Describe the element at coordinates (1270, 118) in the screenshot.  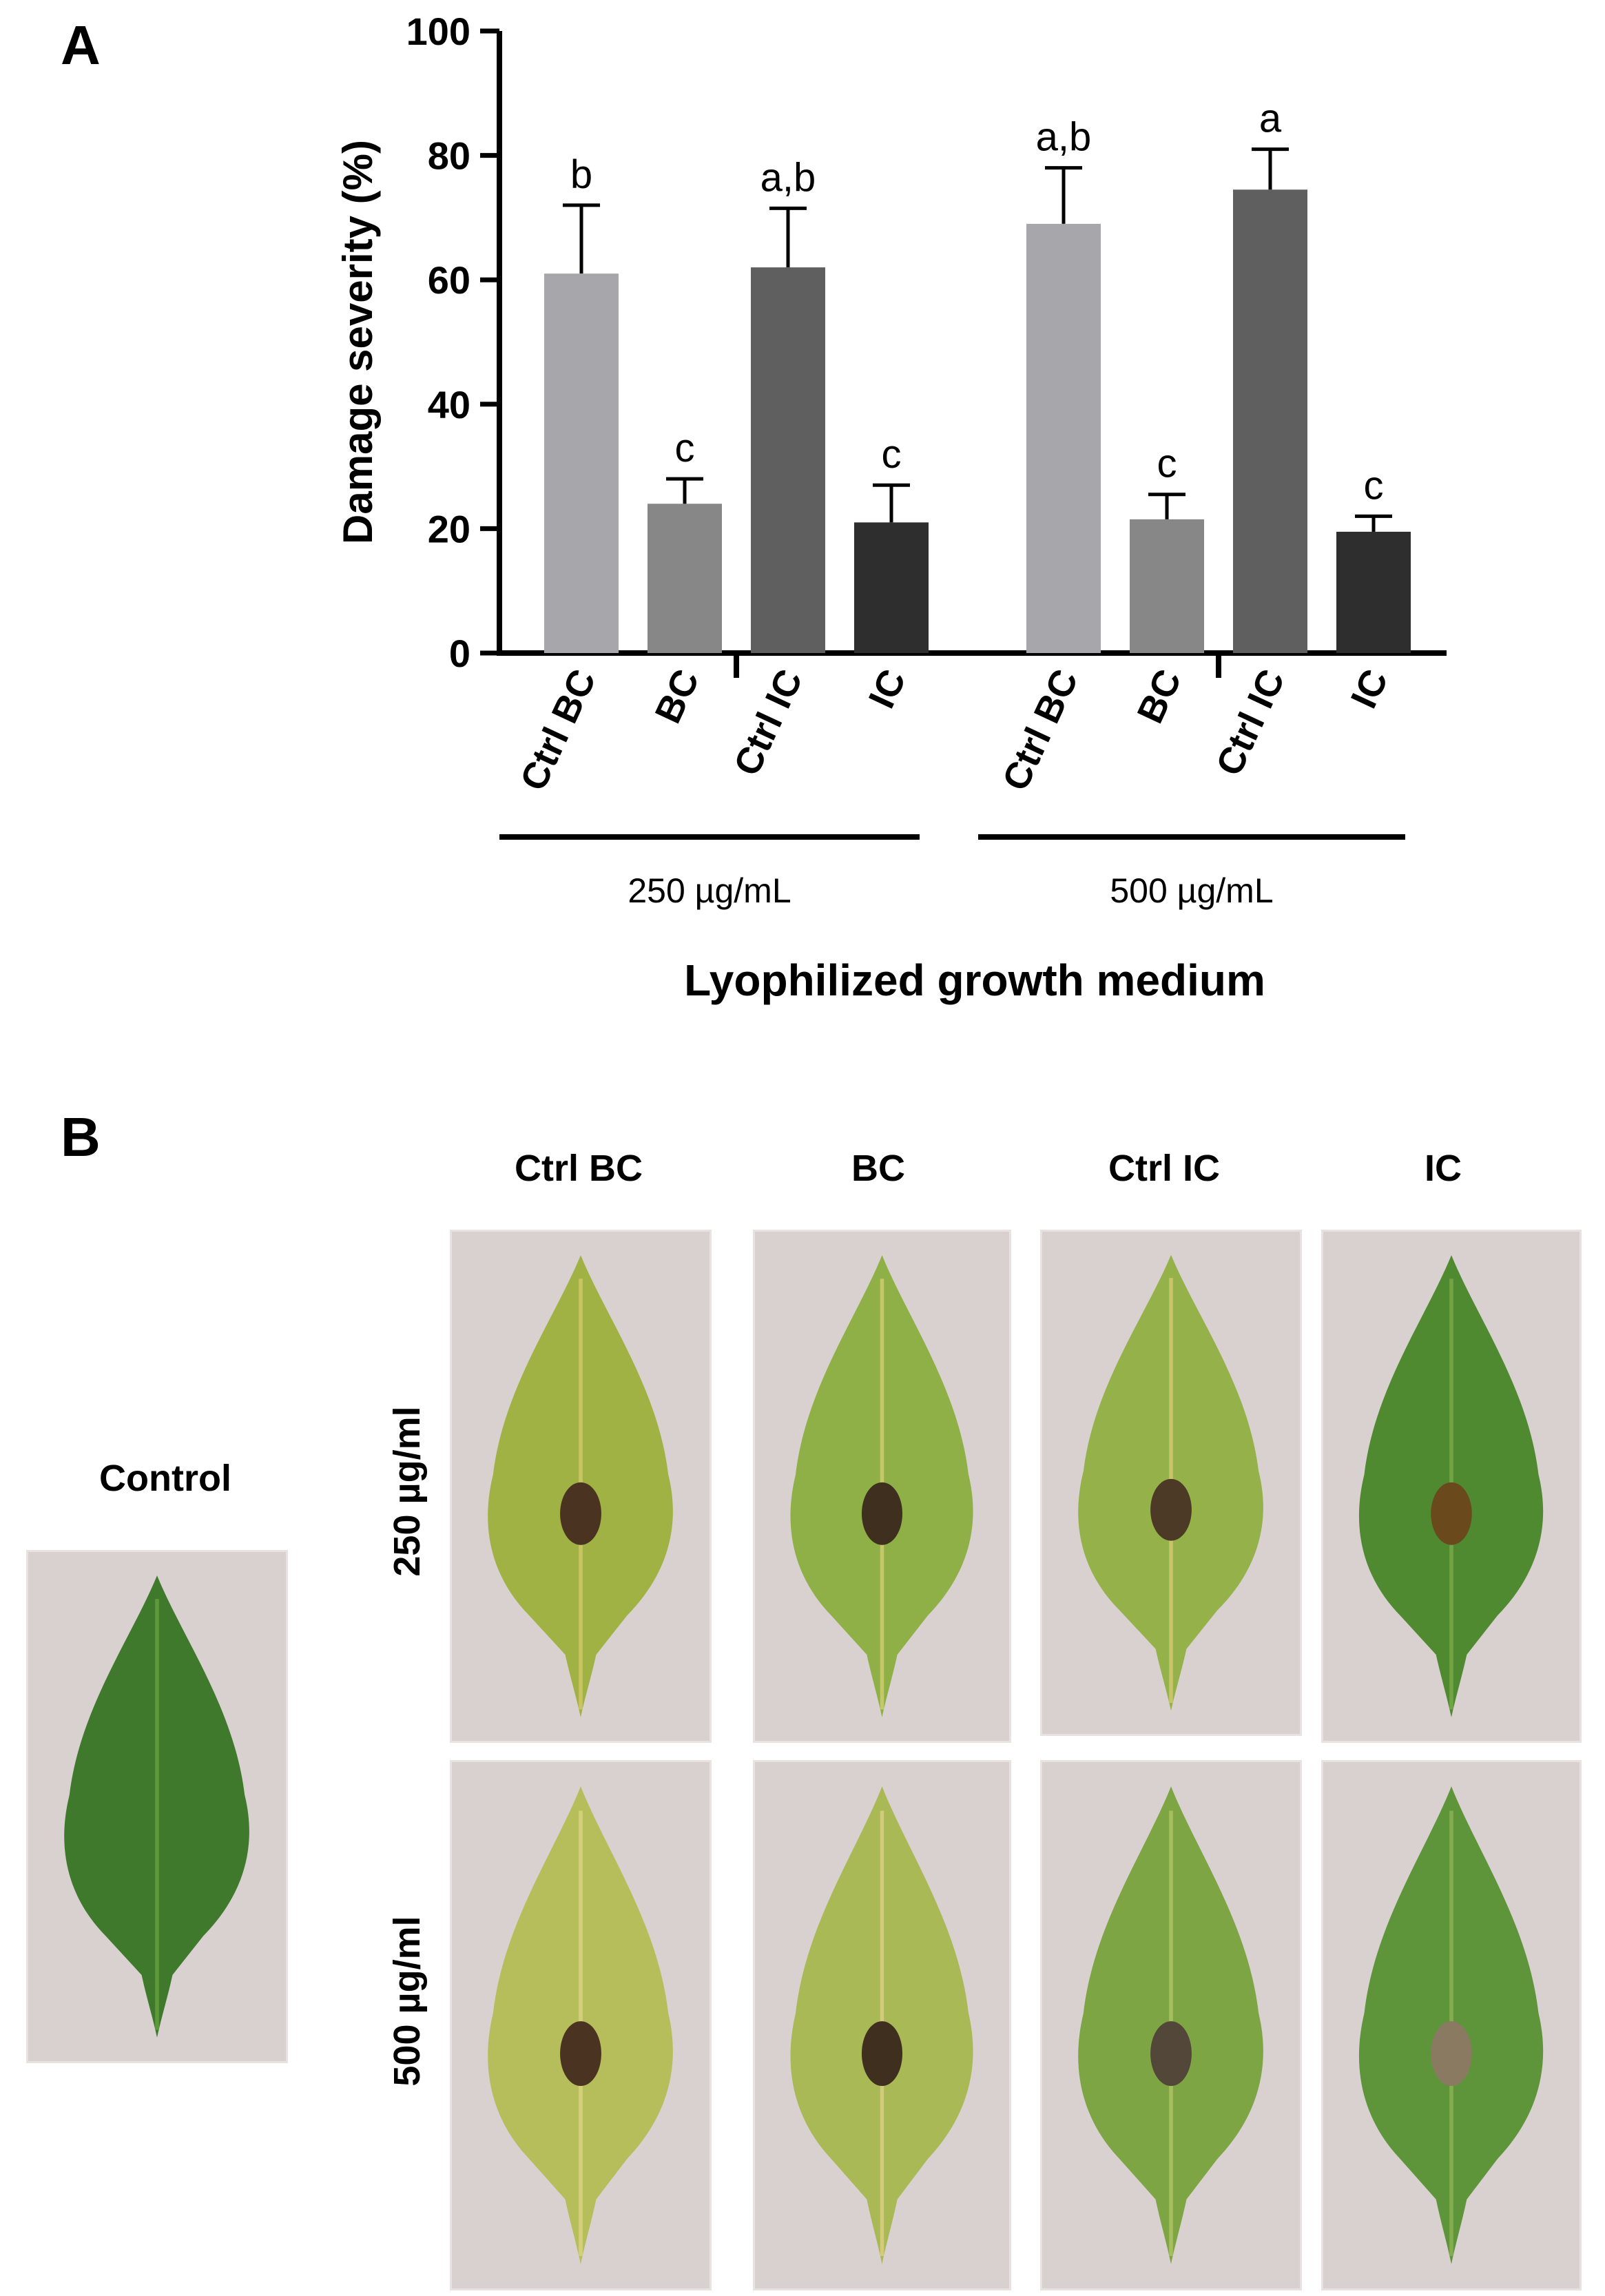
I see `significance-letter: a` at that location.